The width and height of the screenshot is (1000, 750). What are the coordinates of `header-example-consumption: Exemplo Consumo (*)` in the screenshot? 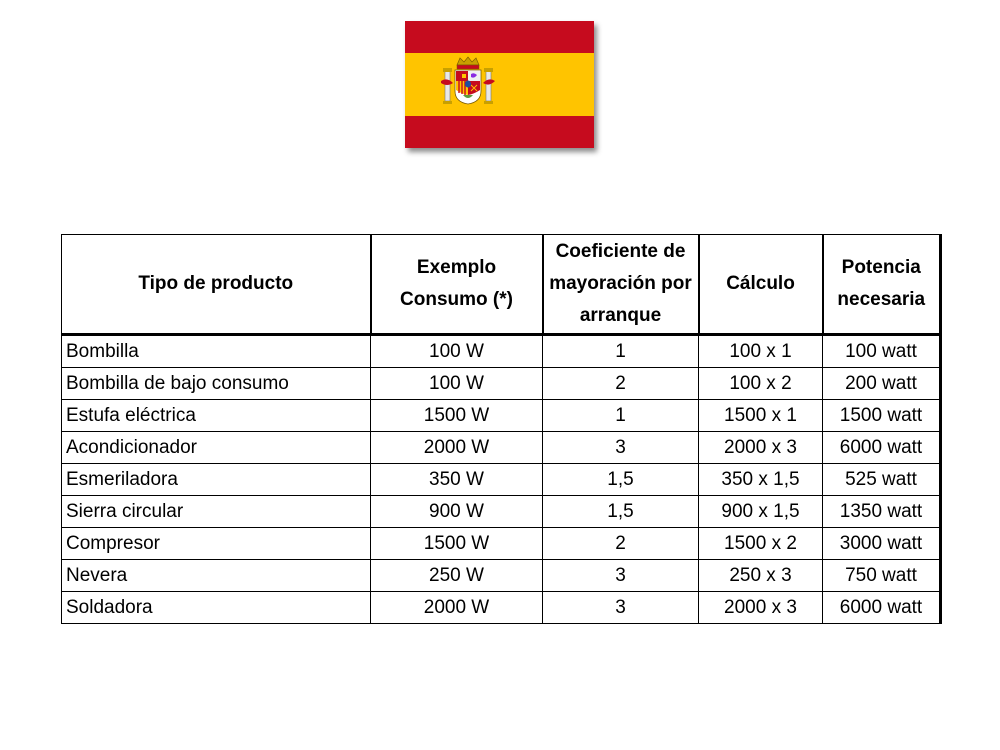 It's located at (457, 285).